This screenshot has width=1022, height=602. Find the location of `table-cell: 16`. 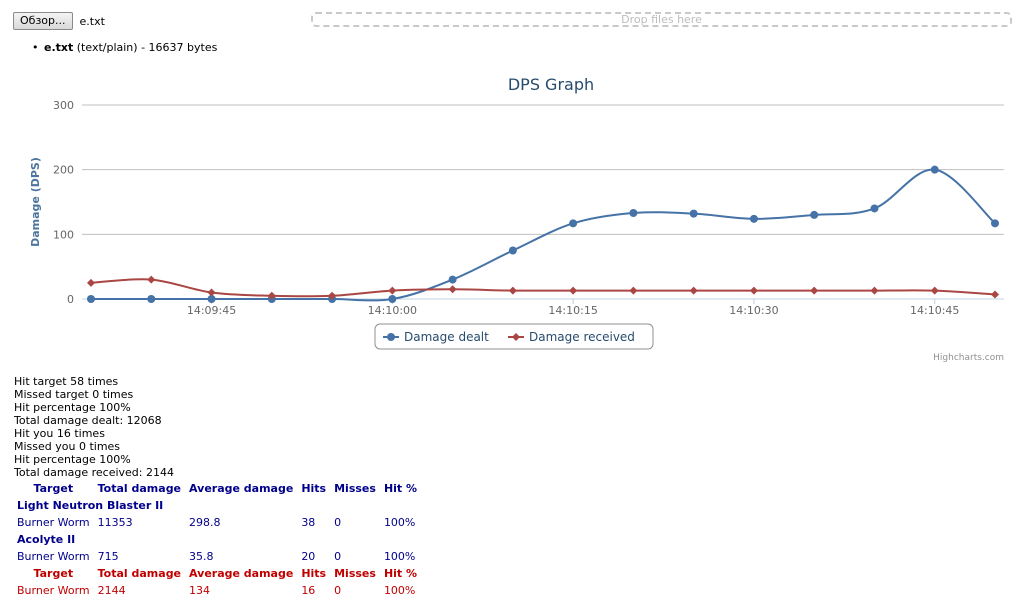

table-cell: 16 is located at coordinates (308, 590).